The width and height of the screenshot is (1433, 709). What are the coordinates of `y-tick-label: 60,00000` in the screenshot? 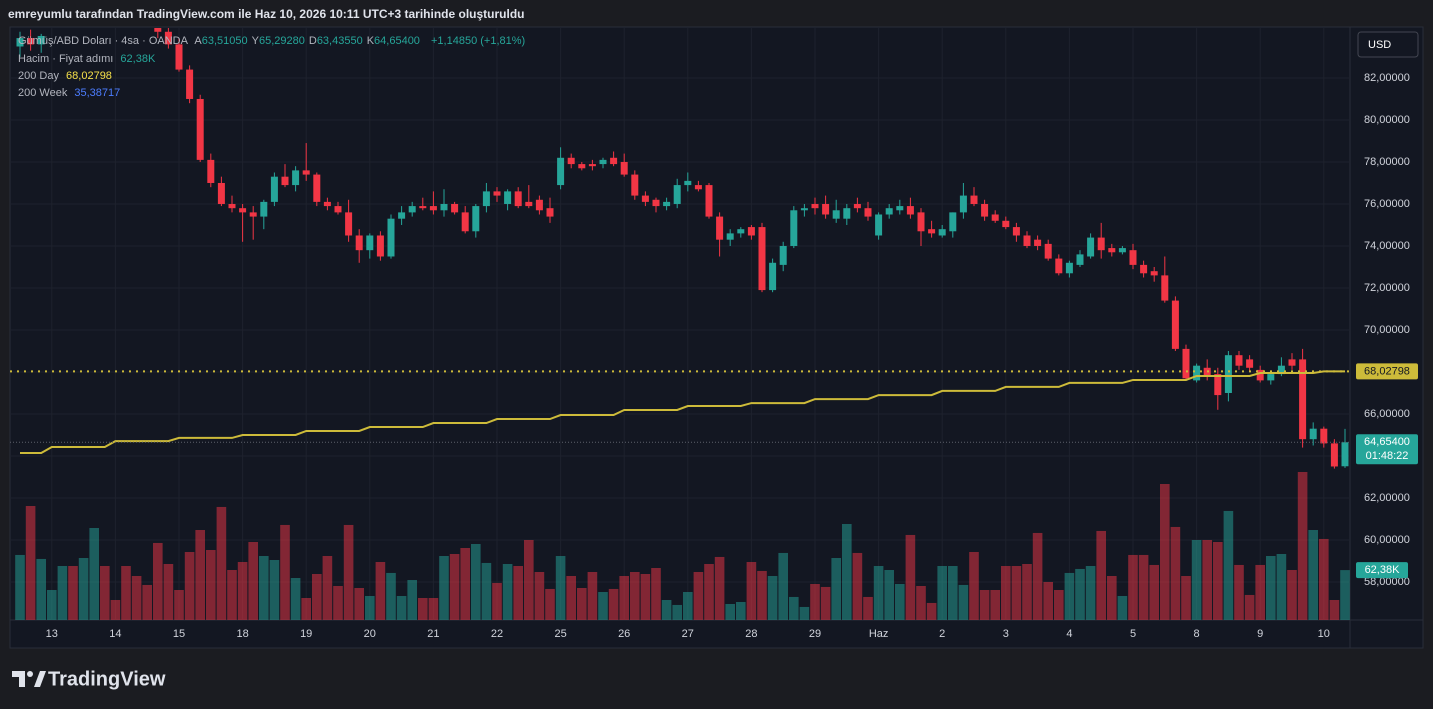 It's located at (1387, 540).